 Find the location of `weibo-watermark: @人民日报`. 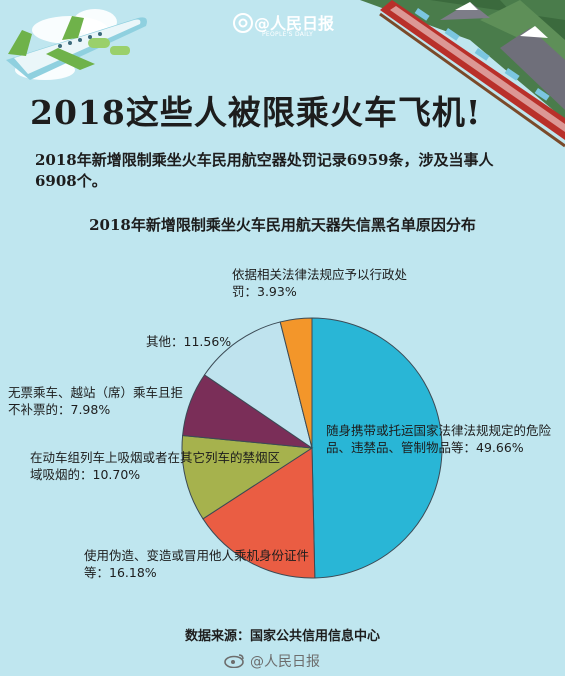

weibo-watermark: @人民日报 is located at coordinates (284, 661).